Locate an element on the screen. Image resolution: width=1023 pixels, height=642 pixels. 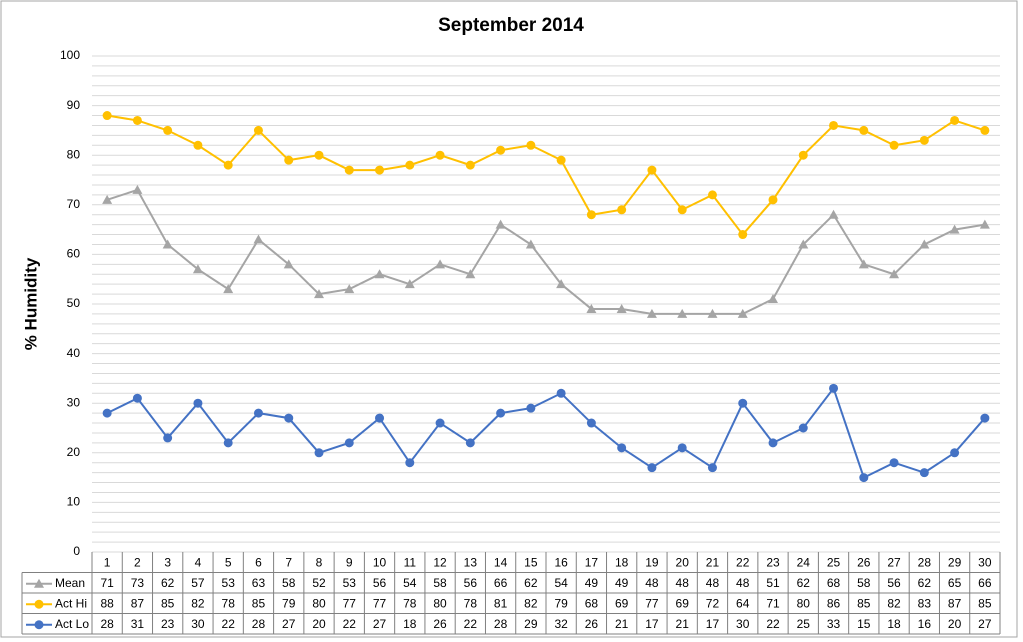
legend-marker is located at coordinates (39, 604).